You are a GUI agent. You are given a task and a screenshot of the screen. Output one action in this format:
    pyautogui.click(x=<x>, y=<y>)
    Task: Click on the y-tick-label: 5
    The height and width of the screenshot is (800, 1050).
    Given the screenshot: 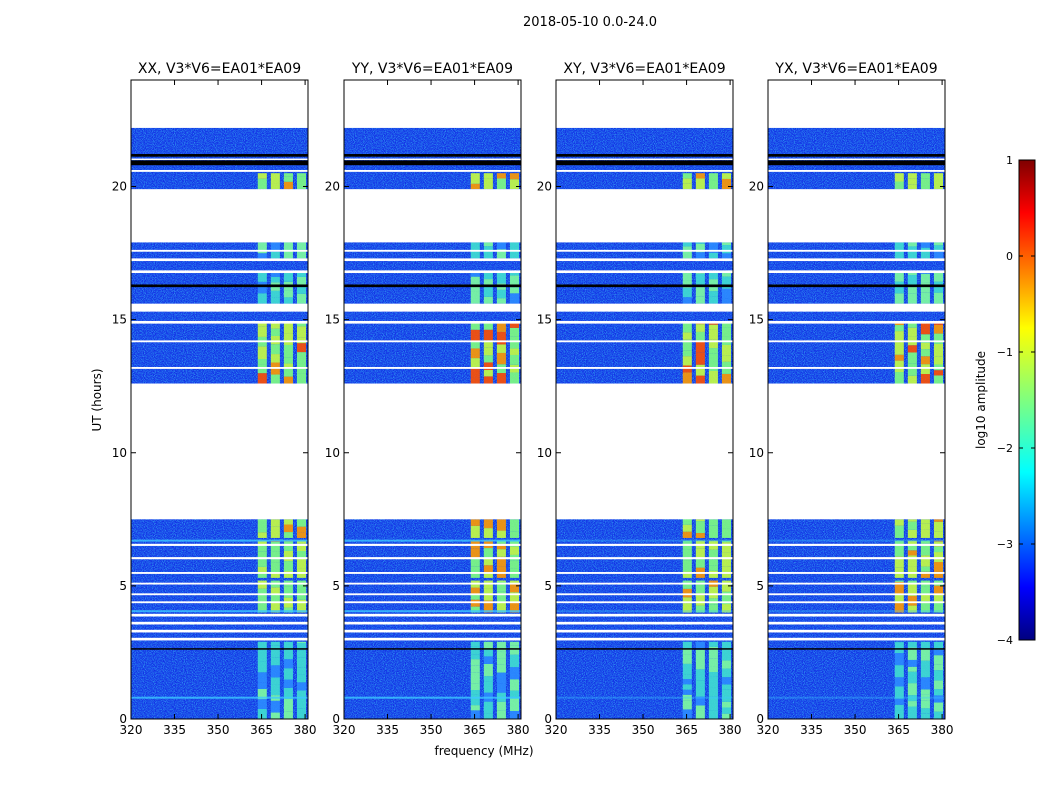 What is the action you would take?
    pyautogui.click(x=548, y=586)
    